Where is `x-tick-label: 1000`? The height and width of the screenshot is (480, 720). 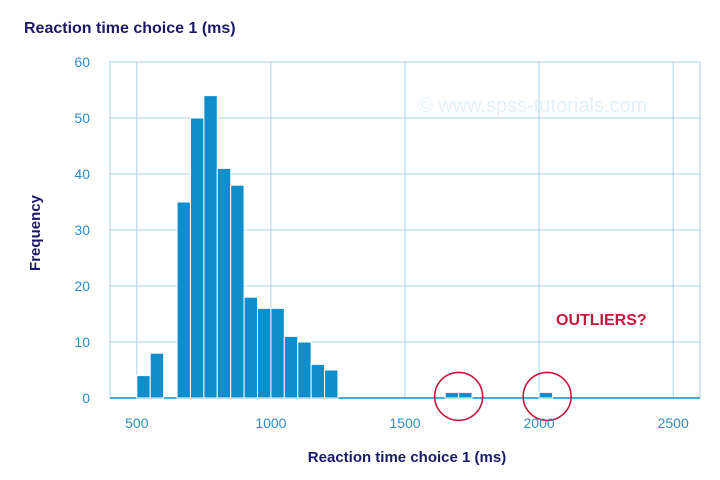 x-tick-label: 1000 is located at coordinates (270, 423).